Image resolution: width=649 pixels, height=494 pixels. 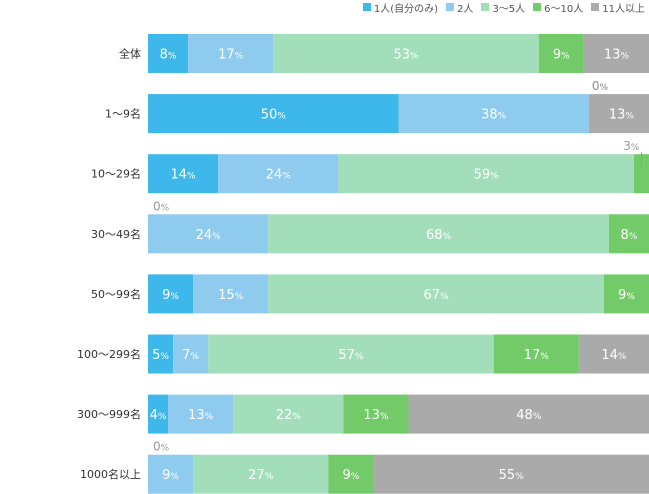 I want to click on data-label: 59%, so click(x=487, y=175).